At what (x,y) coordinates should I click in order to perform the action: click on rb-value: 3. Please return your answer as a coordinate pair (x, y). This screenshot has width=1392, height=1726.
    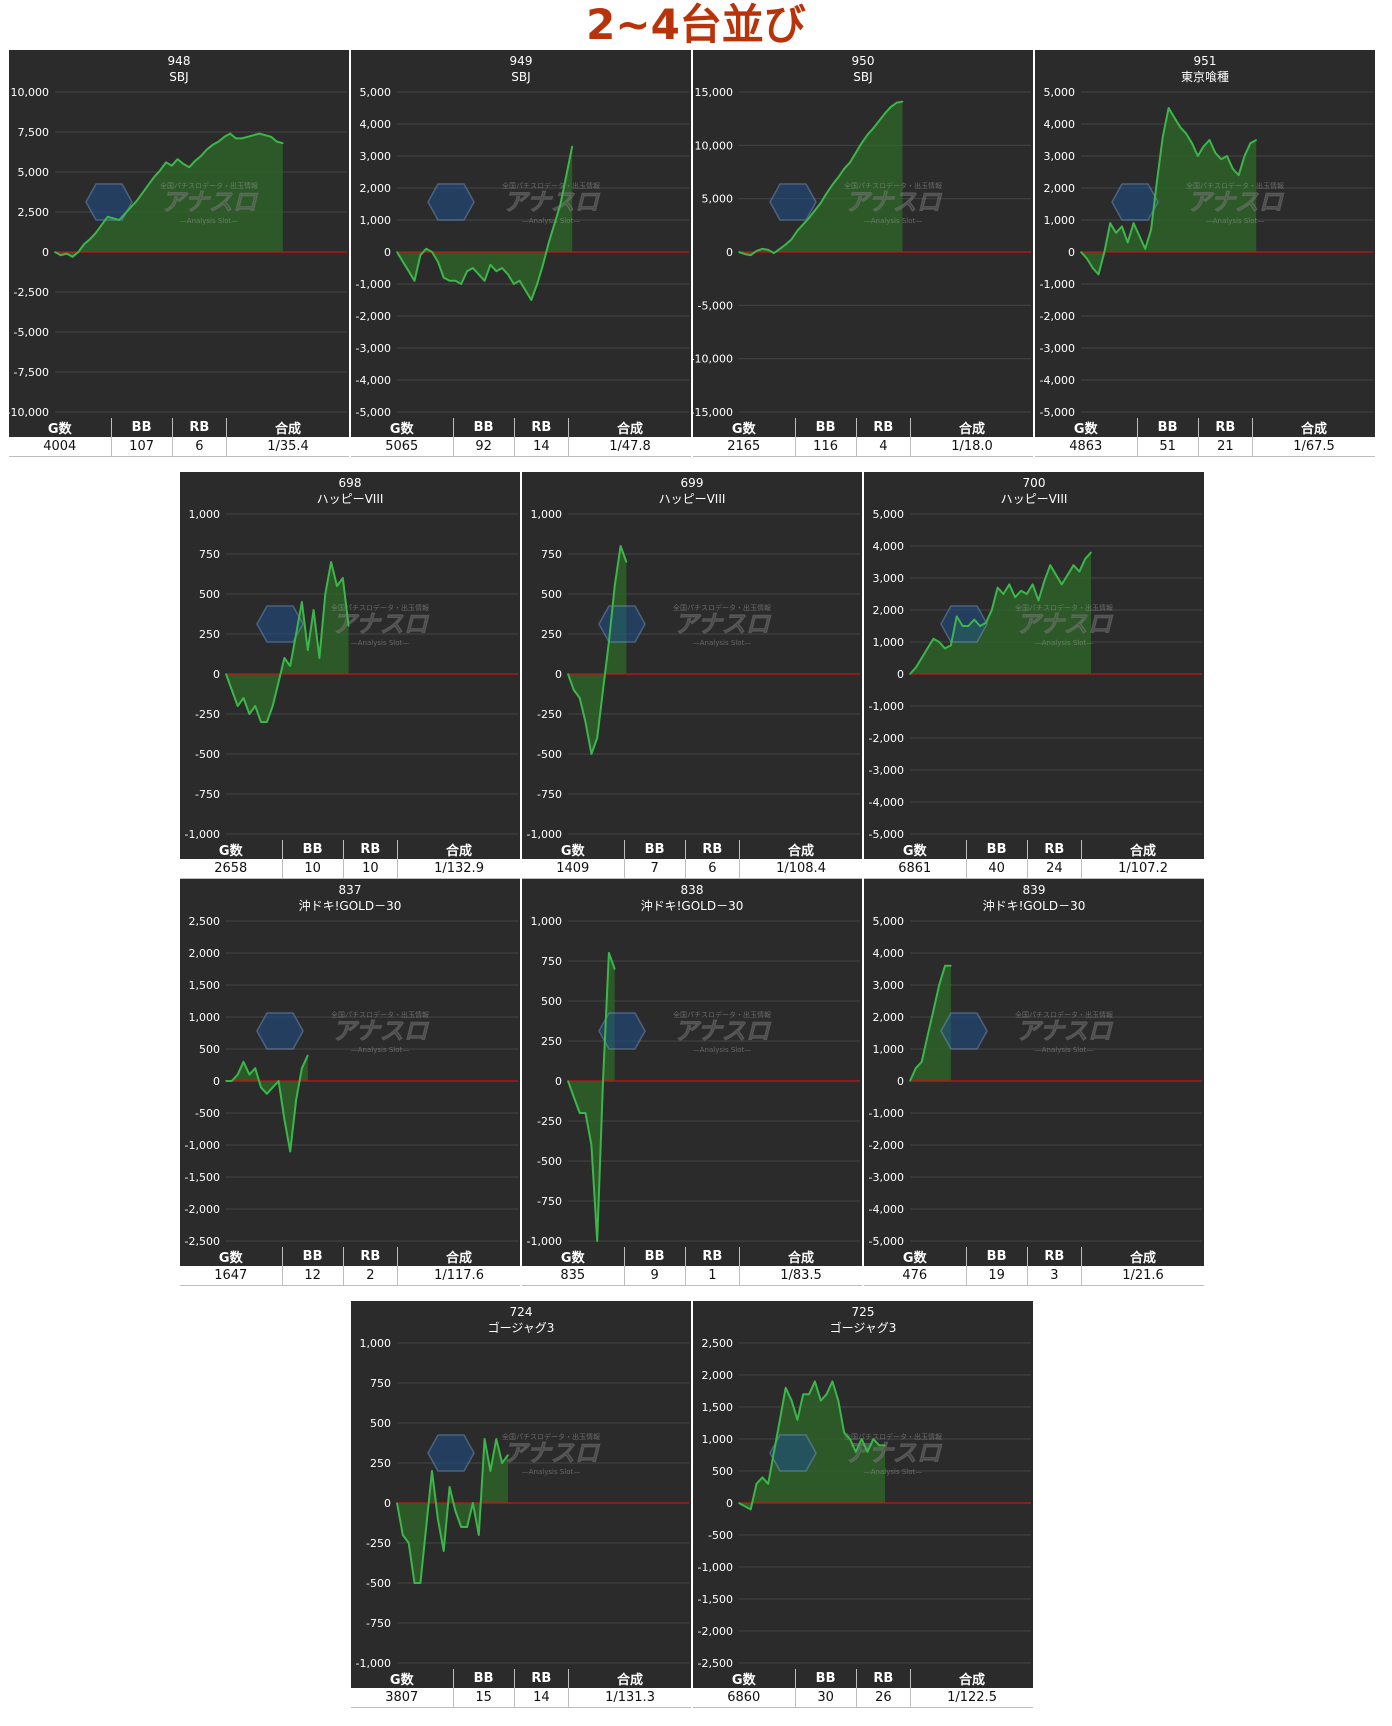
    Looking at the image, I should click on (1054, 1276).